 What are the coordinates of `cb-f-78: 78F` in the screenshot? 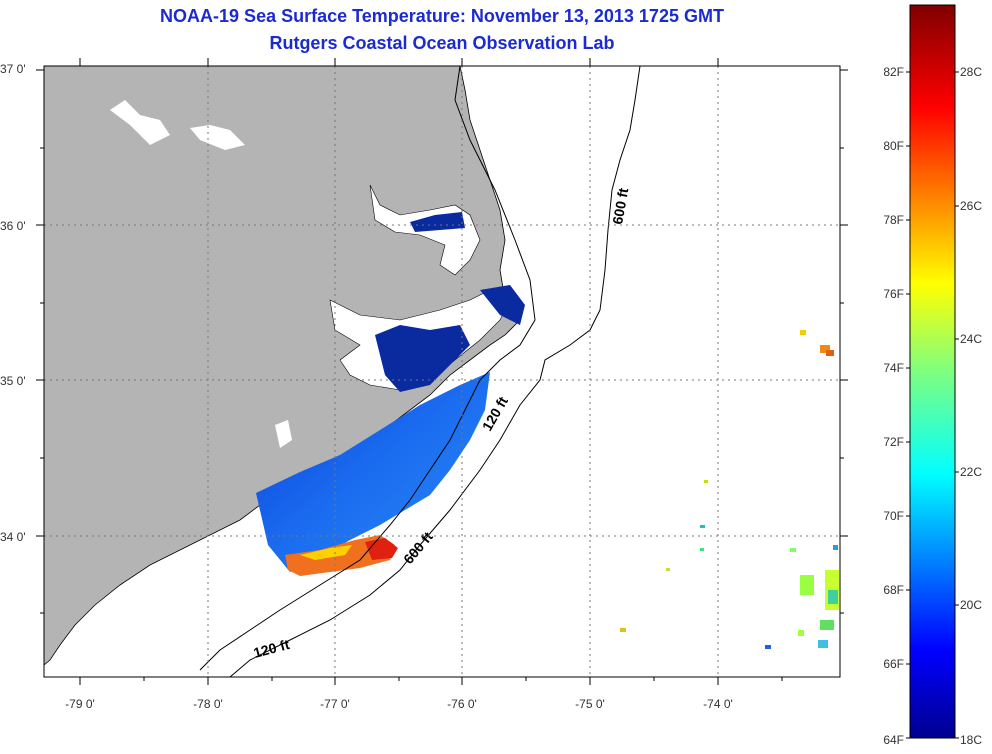 It's located at (893, 220).